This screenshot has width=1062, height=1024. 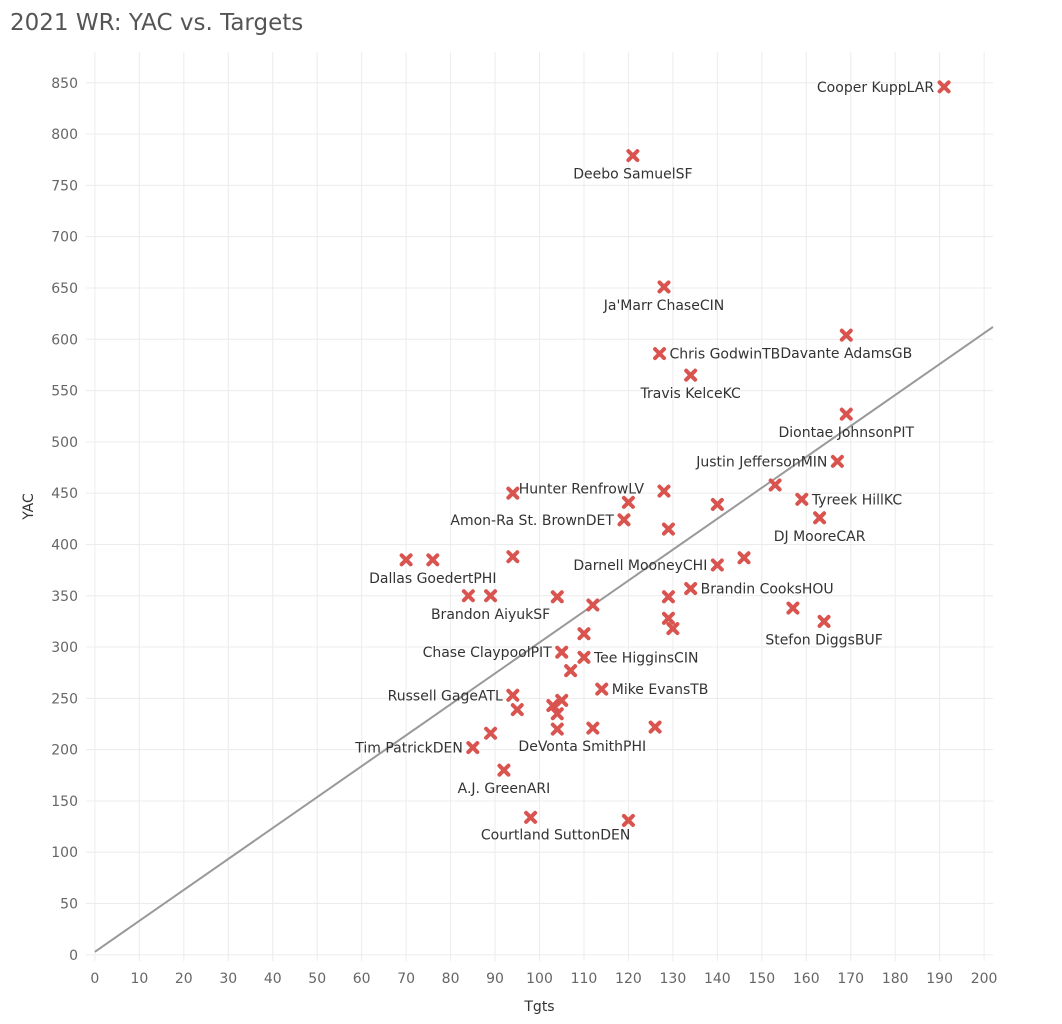 What do you see at coordinates (490, 615) in the screenshot?
I see `point-label: Brandon AiyukSF` at bounding box center [490, 615].